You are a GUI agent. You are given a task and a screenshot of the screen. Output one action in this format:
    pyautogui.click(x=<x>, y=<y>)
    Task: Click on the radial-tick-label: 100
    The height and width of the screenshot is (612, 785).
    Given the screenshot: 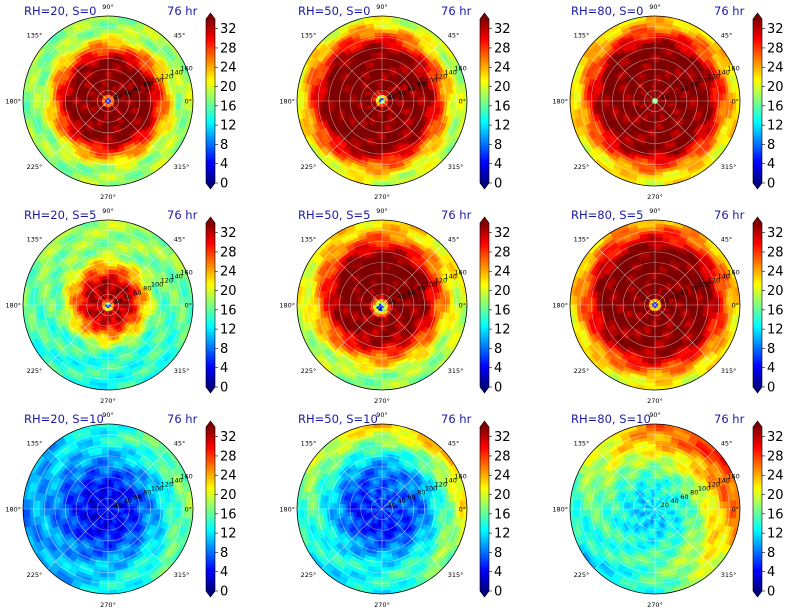 What is the action you would take?
    pyautogui.click(x=157, y=81)
    